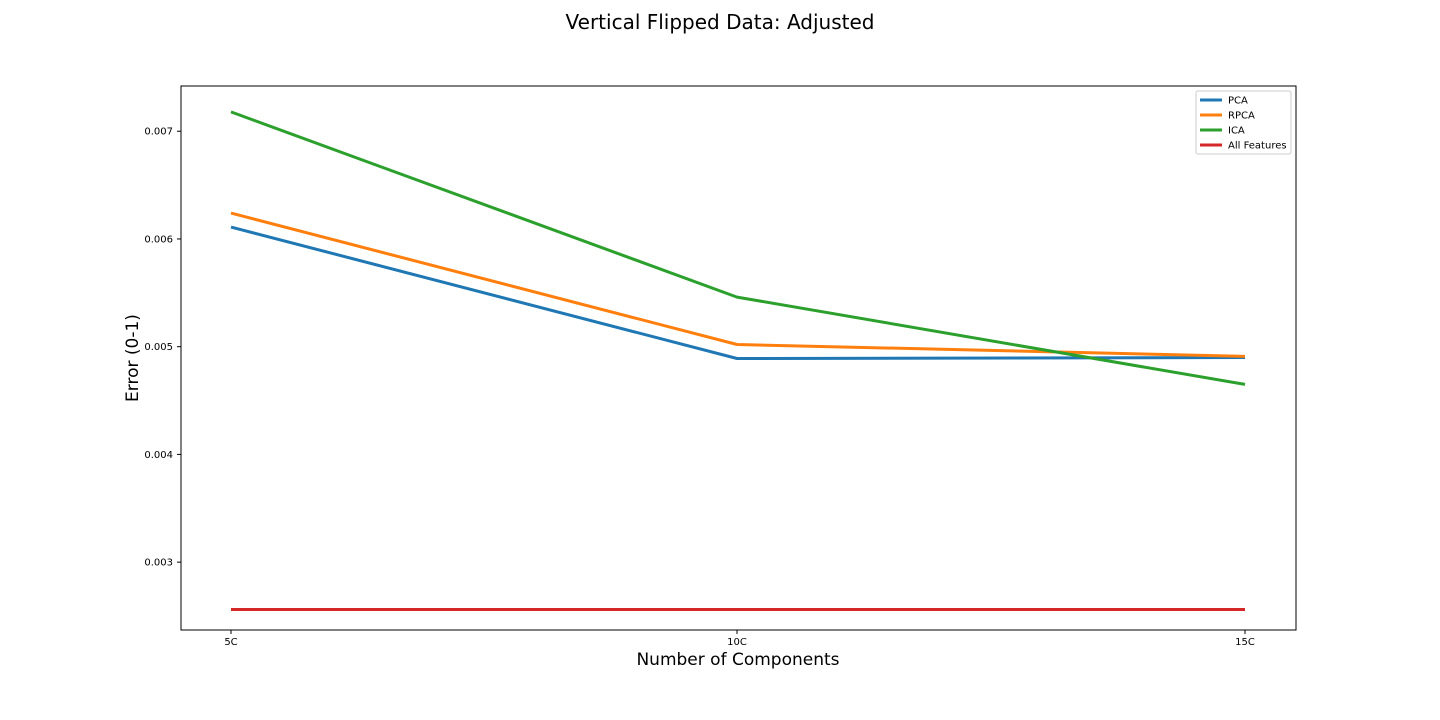 The width and height of the screenshot is (1440, 720). What do you see at coordinates (158, 563) in the screenshot?
I see `y-tick-label: 0.003` at bounding box center [158, 563].